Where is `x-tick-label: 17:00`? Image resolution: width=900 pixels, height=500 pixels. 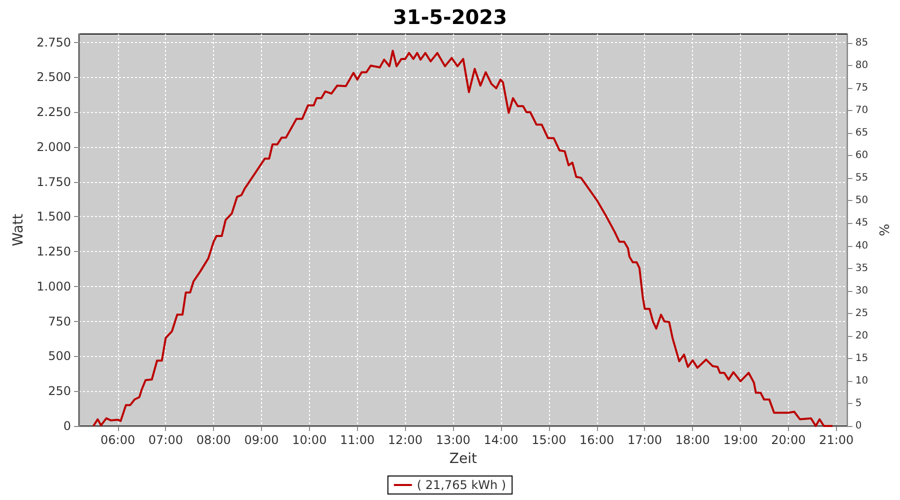
x-tick-label: 17:00 is located at coordinates (644, 440).